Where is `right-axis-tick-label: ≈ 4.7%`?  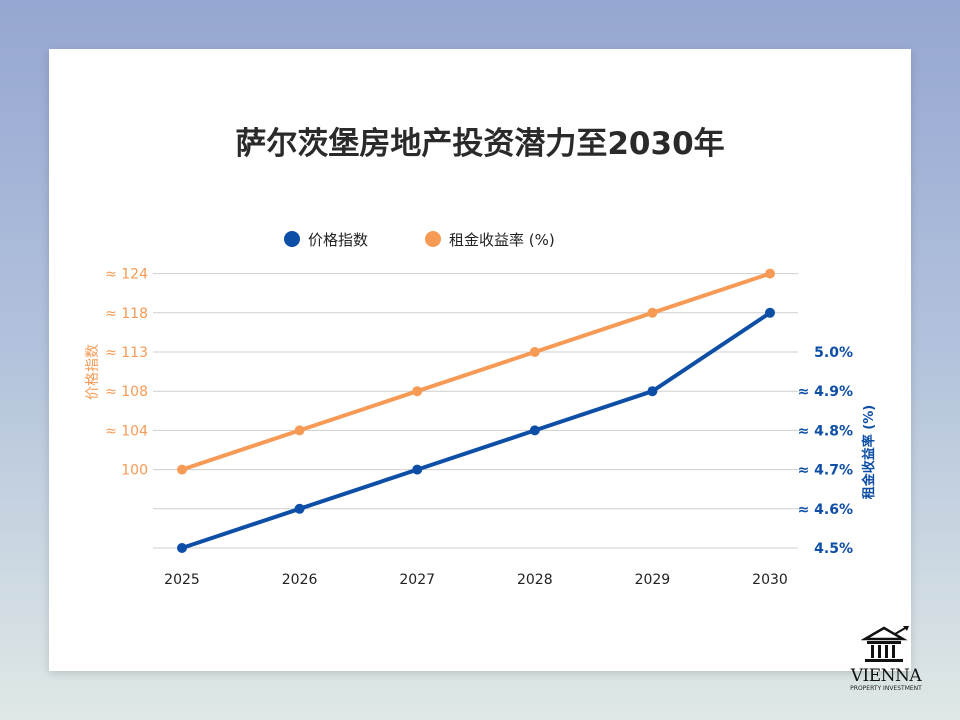
right-axis-tick-label: ≈ 4.7% is located at coordinates (825, 471).